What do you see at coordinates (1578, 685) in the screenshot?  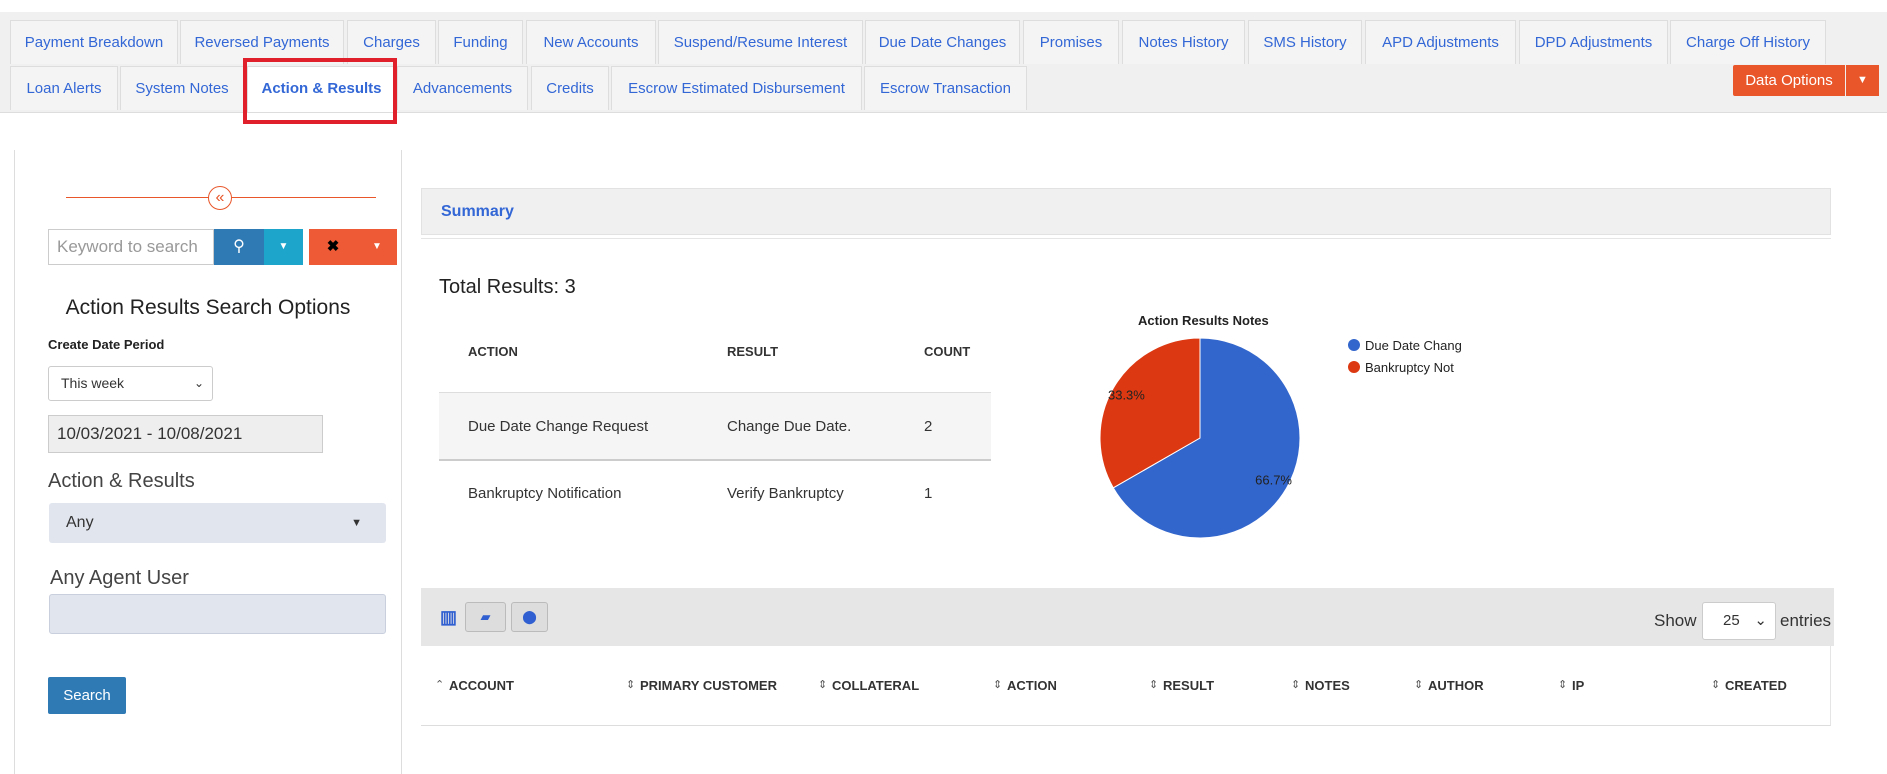 I see `column-header: IP` at bounding box center [1578, 685].